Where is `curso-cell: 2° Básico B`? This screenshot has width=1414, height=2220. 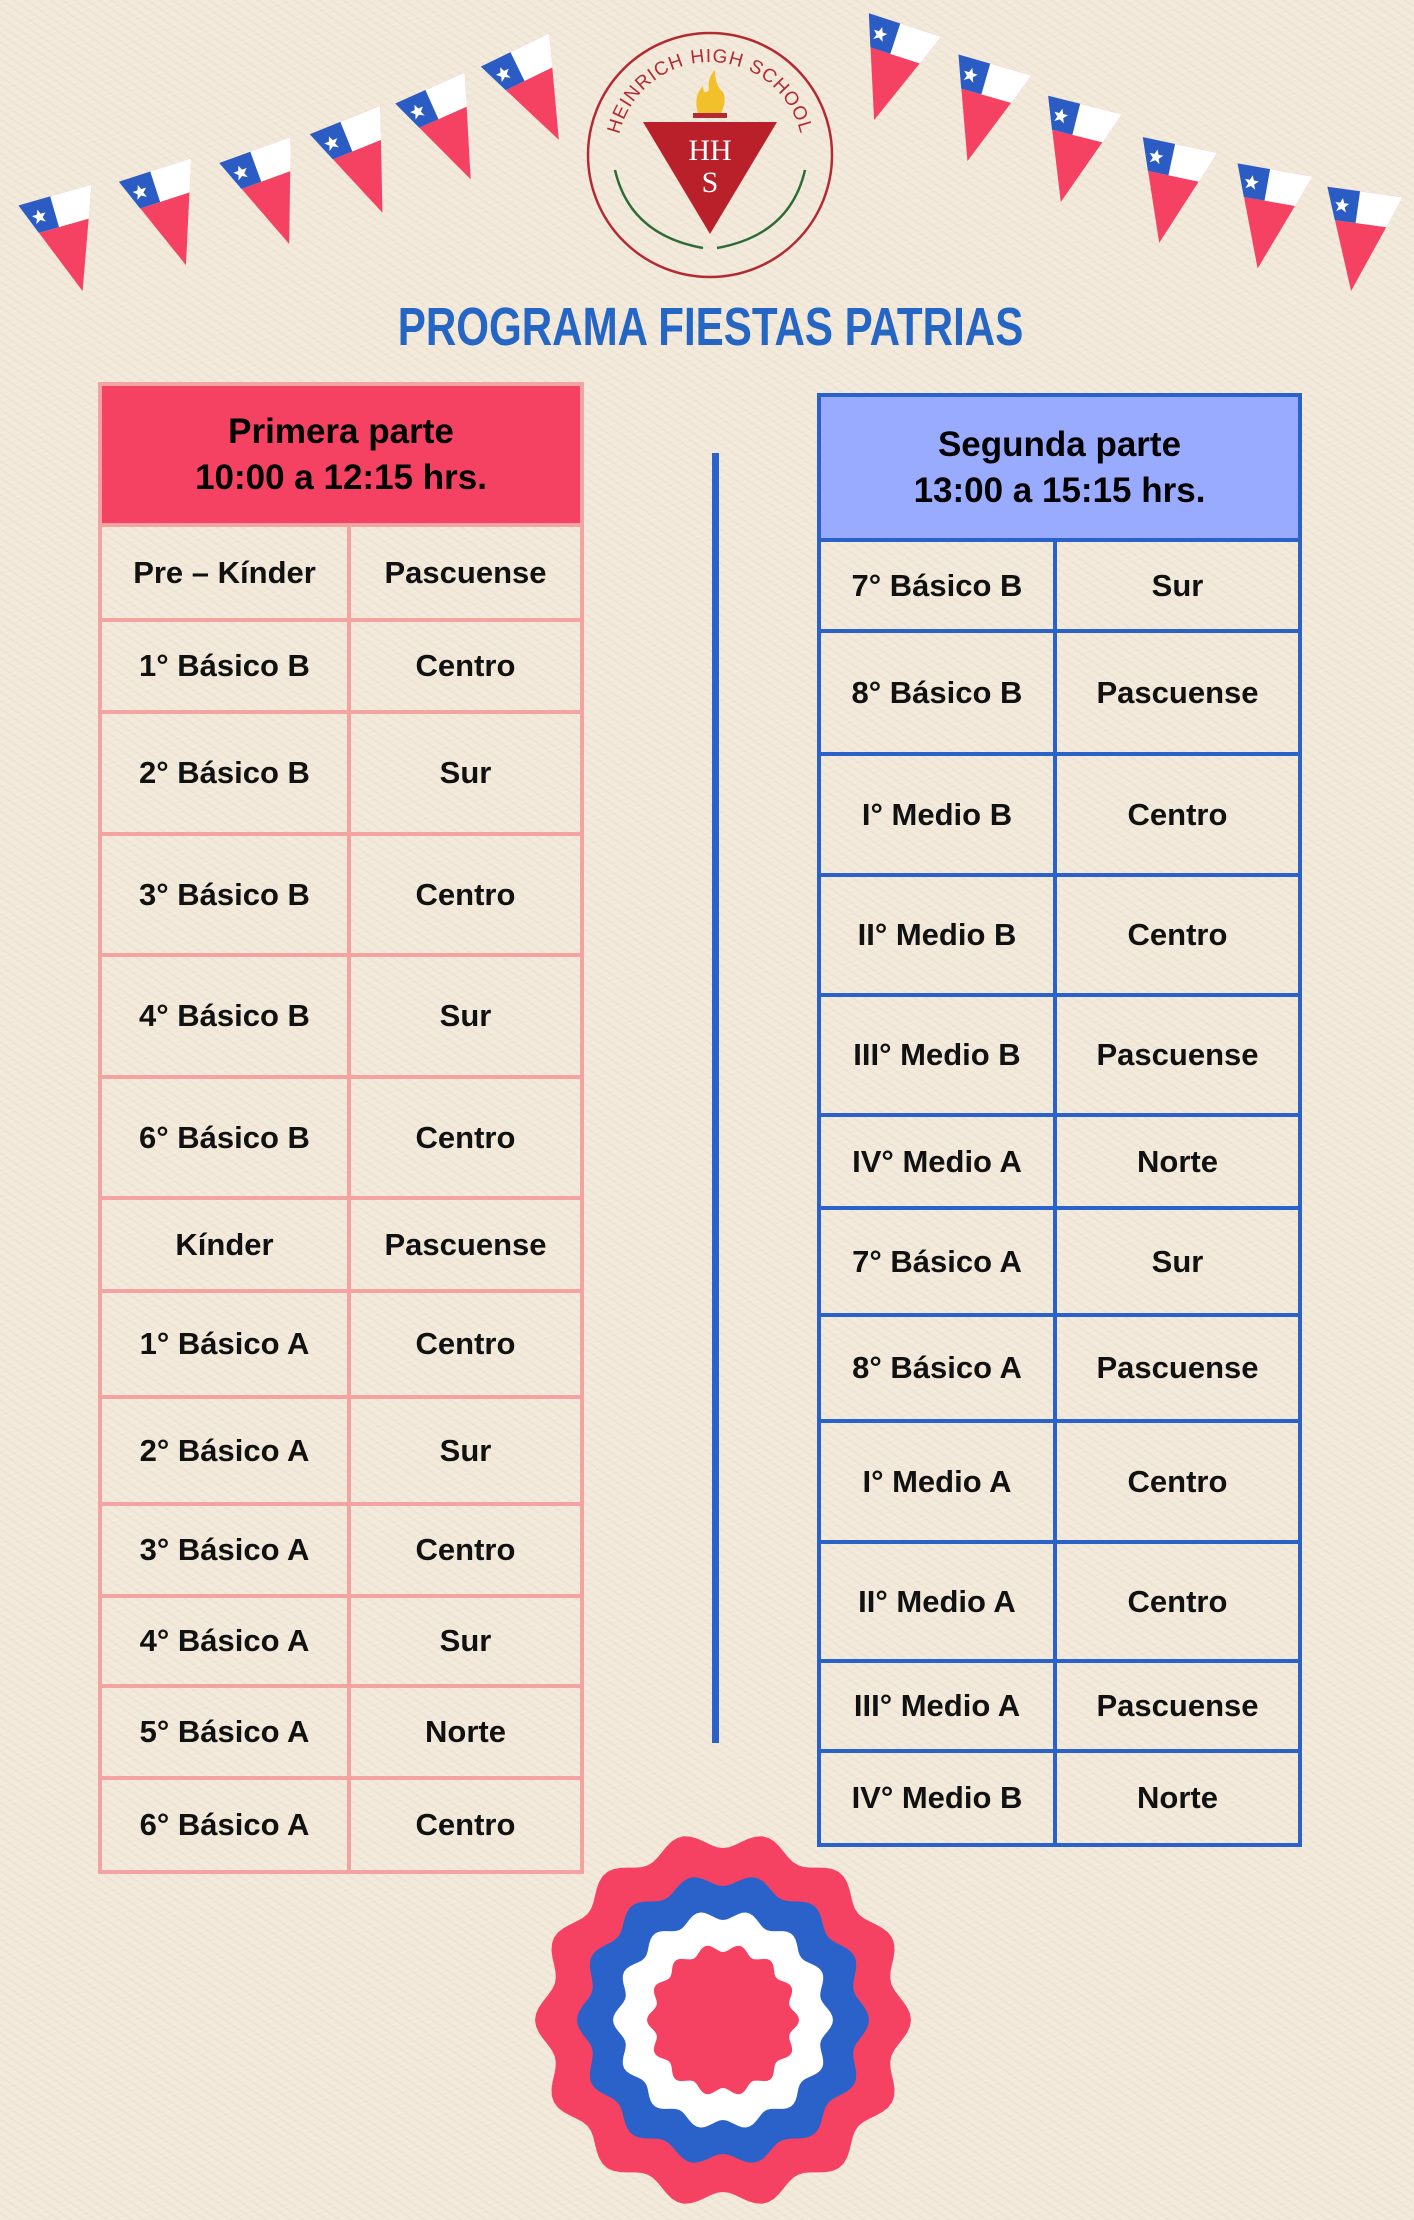 curso-cell: 2° Básico B is located at coordinates (226, 773).